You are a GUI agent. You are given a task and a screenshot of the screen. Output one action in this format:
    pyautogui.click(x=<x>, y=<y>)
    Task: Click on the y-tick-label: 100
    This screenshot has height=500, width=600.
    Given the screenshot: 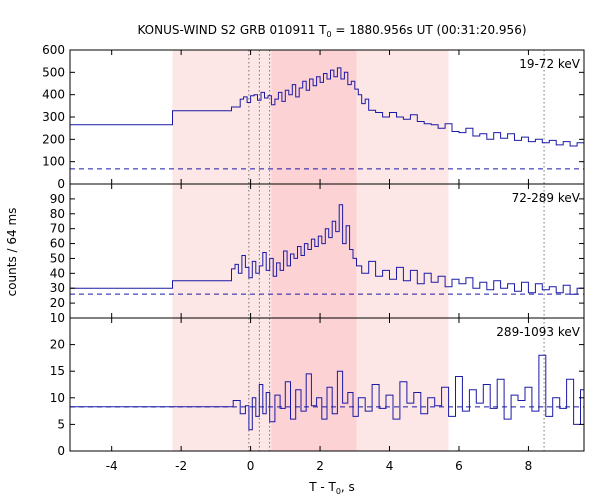 What is the action you would take?
    pyautogui.click(x=53, y=162)
    